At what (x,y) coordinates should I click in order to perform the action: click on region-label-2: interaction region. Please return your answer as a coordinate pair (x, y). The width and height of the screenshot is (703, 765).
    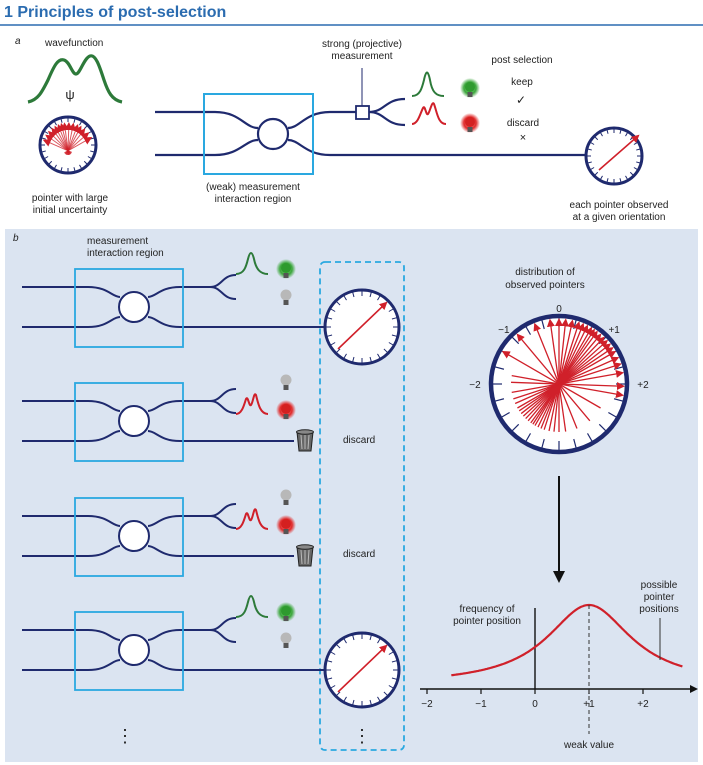
    Looking at the image, I should click on (125, 253).